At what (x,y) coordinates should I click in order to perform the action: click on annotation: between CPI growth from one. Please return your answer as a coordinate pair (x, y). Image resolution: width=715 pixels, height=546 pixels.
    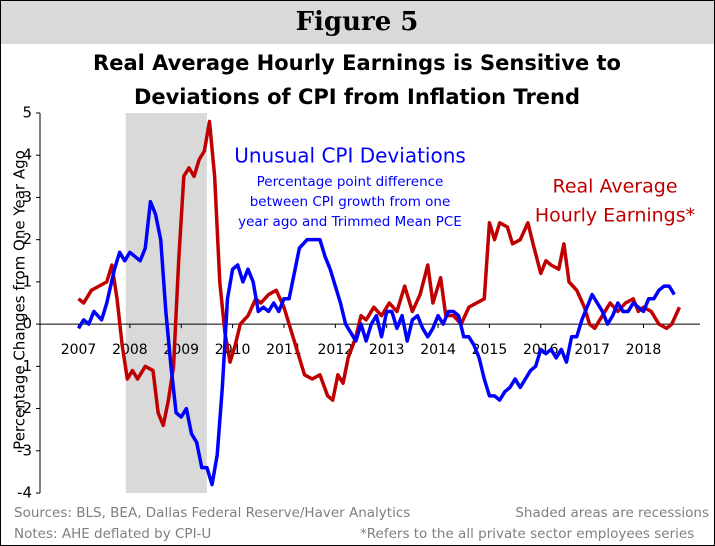
    Looking at the image, I should click on (350, 202).